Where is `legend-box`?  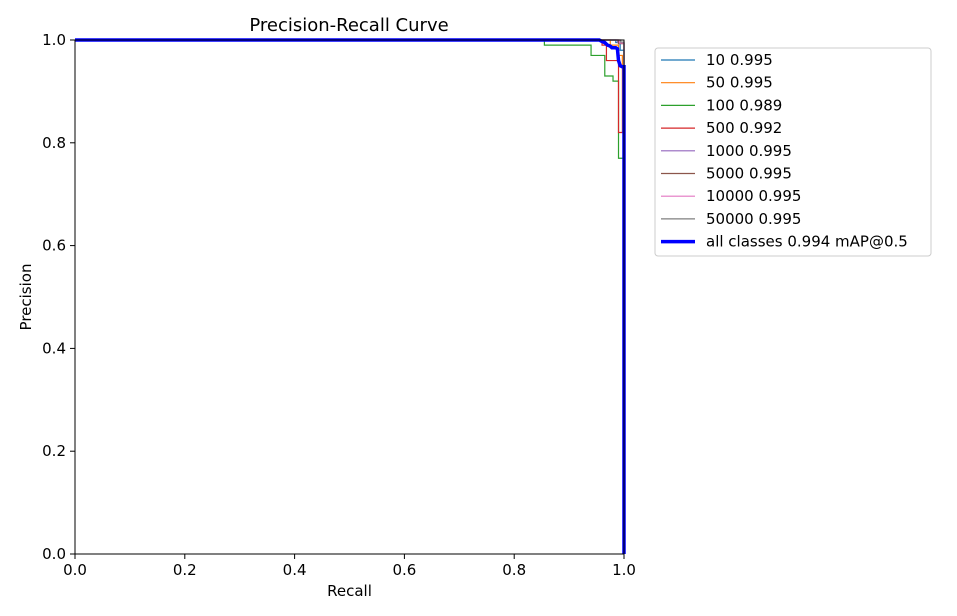
legend-box is located at coordinates (793, 152).